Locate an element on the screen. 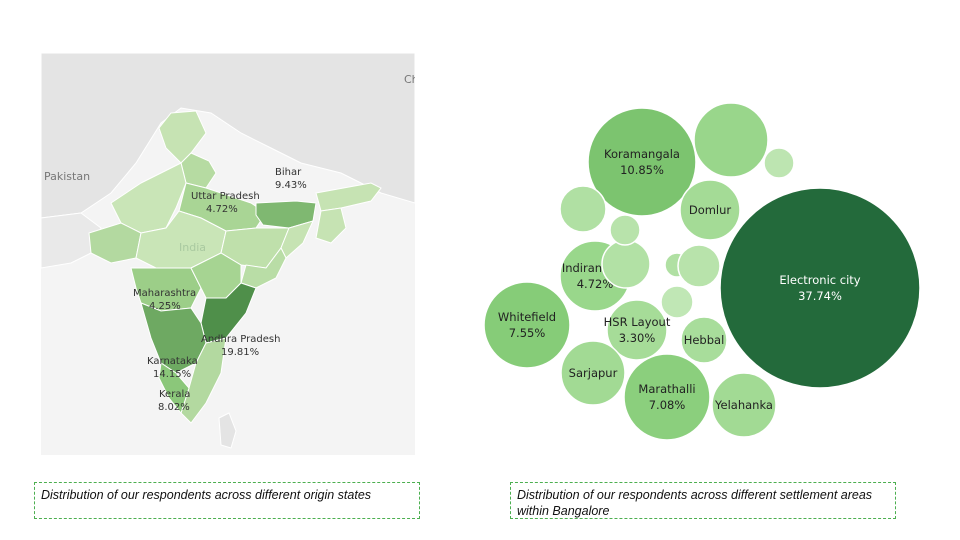  pakistan-label: Pakistan is located at coordinates (67, 176).